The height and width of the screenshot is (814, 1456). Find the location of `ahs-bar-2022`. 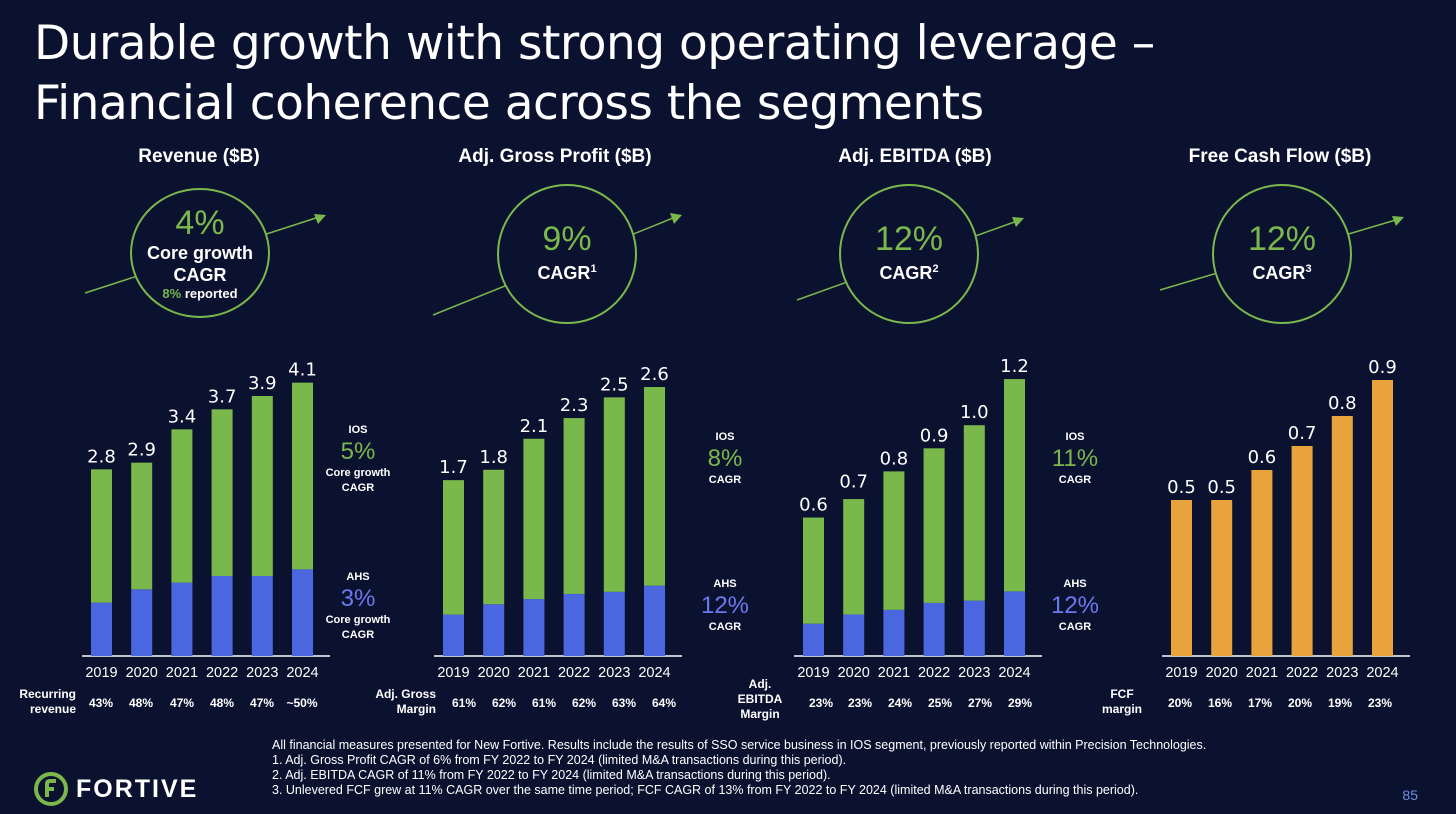

ahs-bar-2022 is located at coordinates (574, 624).